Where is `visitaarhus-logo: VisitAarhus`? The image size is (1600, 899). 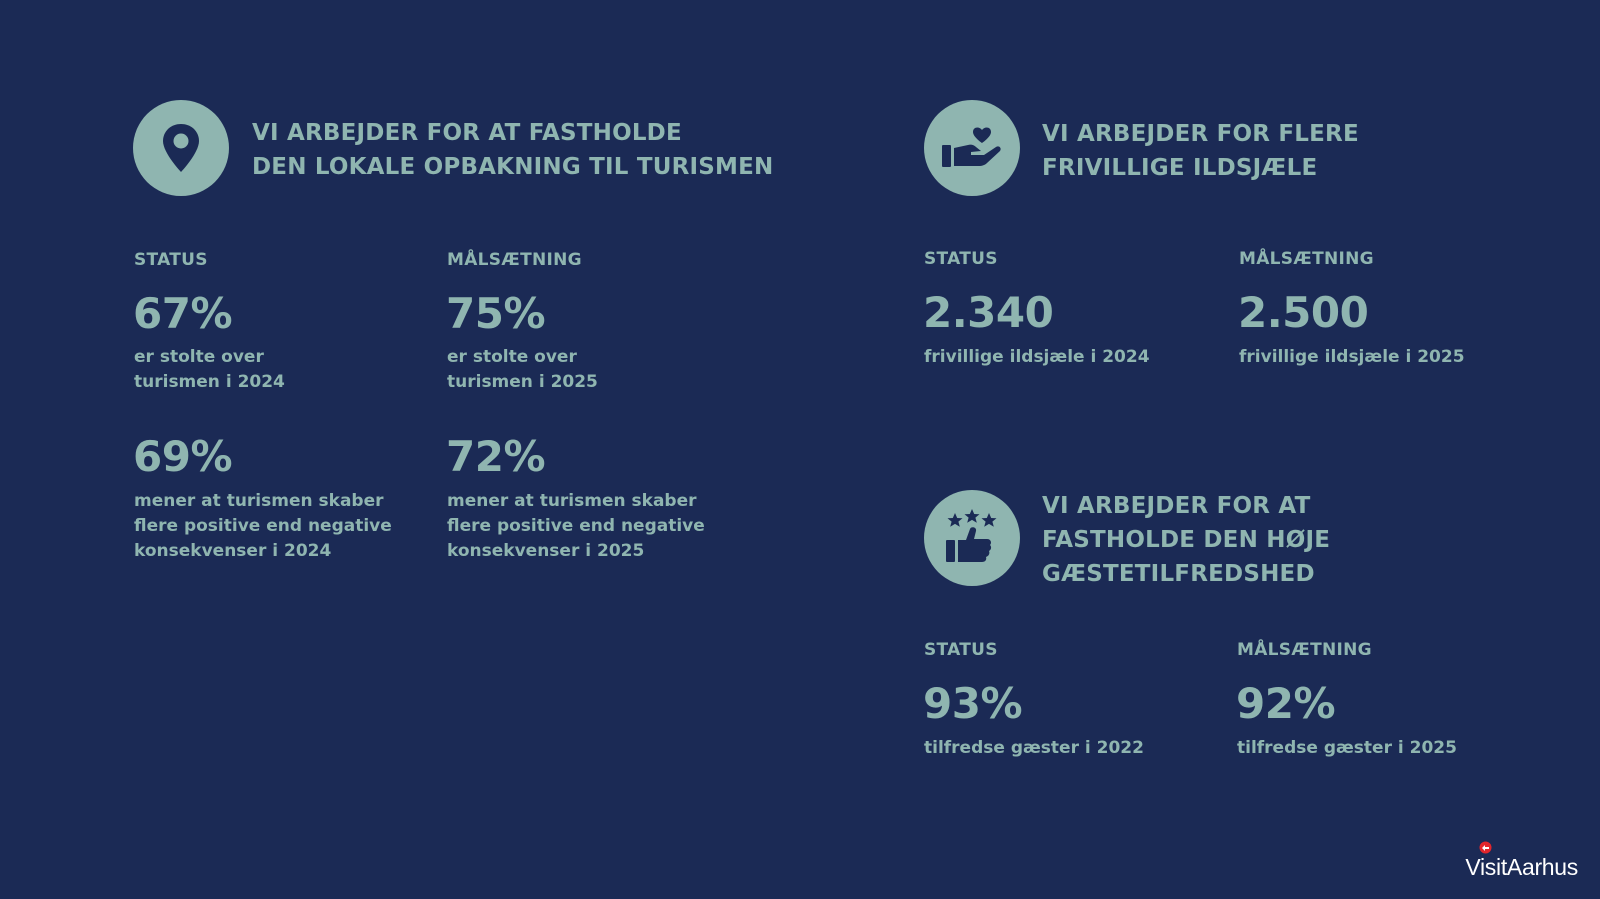 visitaarhus-logo: VisitAarhus is located at coordinates (1518, 861).